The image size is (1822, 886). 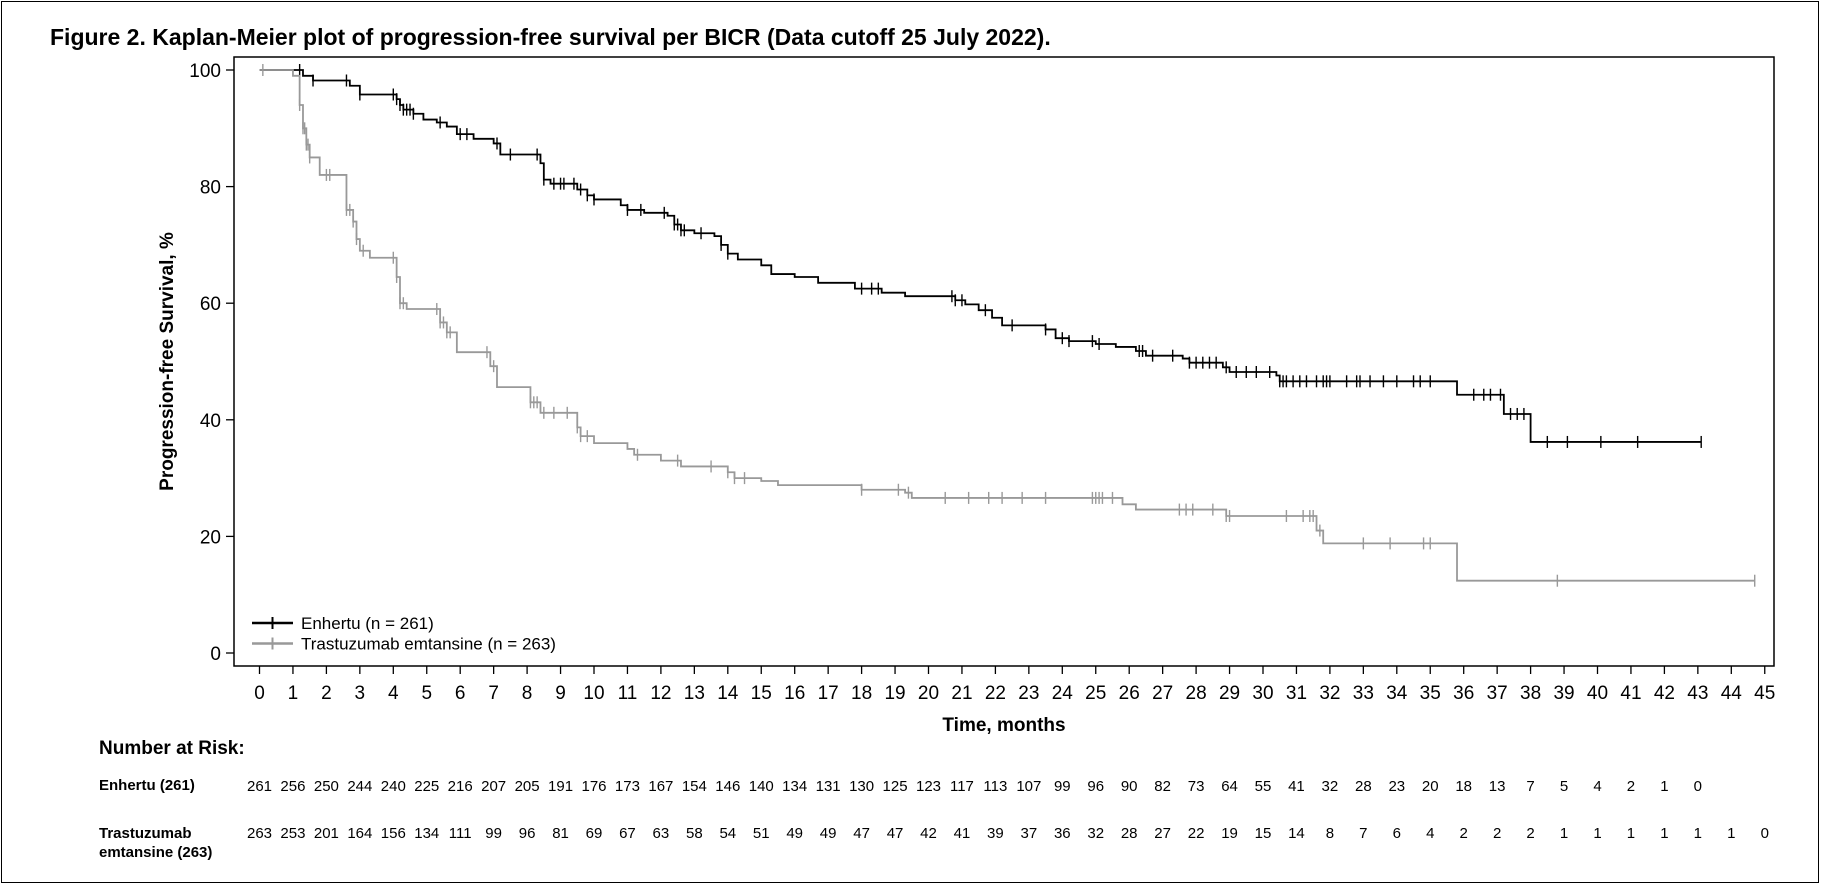 What do you see at coordinates (367, 623) in the screenshot?
I see `legend-label-0: Enhertu (n = 261)` at bounding box center [367, 623].